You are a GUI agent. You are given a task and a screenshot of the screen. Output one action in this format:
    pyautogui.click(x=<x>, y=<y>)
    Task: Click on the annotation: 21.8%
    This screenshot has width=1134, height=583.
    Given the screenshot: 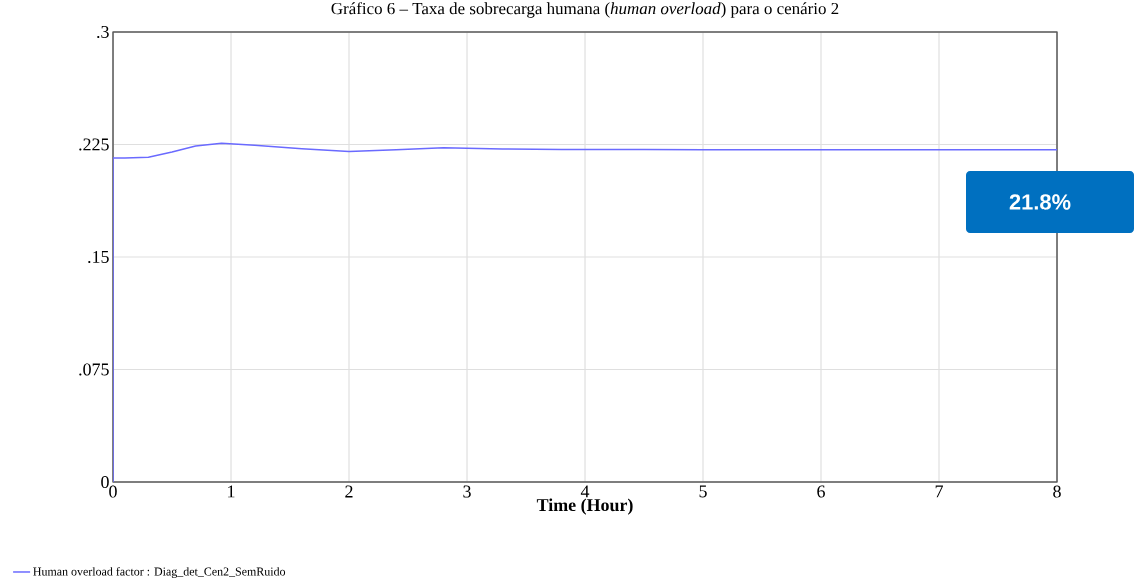 What is the action you would take?
    pyautogui.click(x=1040, y=202)
    